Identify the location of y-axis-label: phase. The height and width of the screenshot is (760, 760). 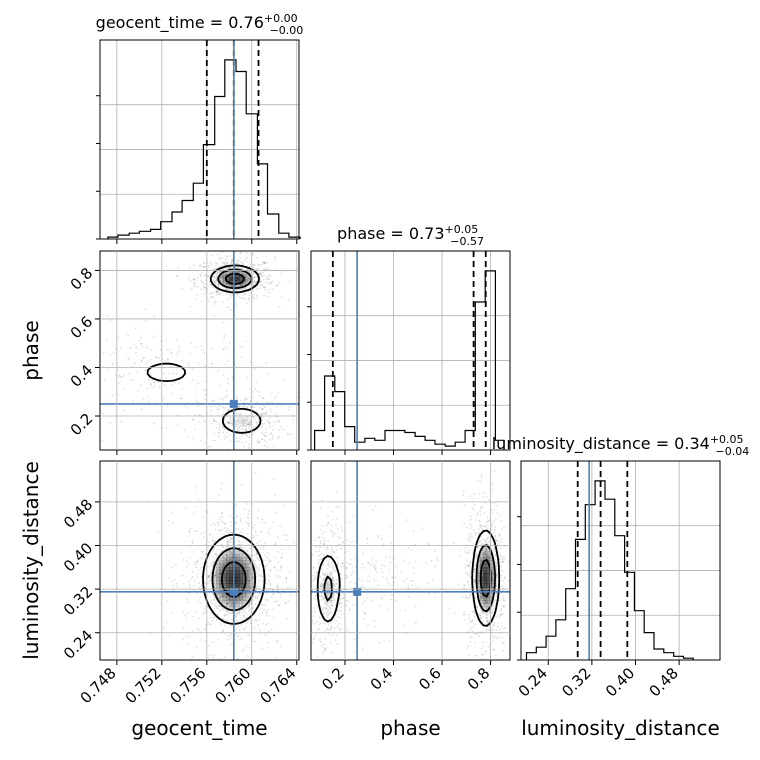
(31, 350).